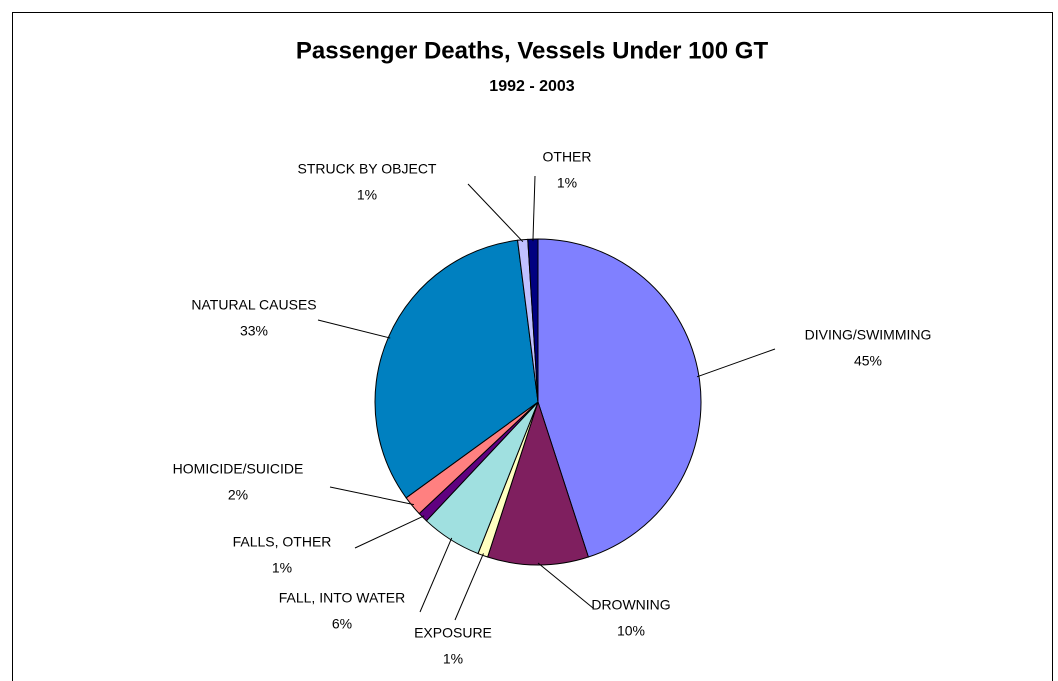 The width and height of the screenshot is (1058, 681). What do you see at coordinates (342, 624) in the screenshot?
I see `slice-value-label: 6%` at bounding box center [342, 624].